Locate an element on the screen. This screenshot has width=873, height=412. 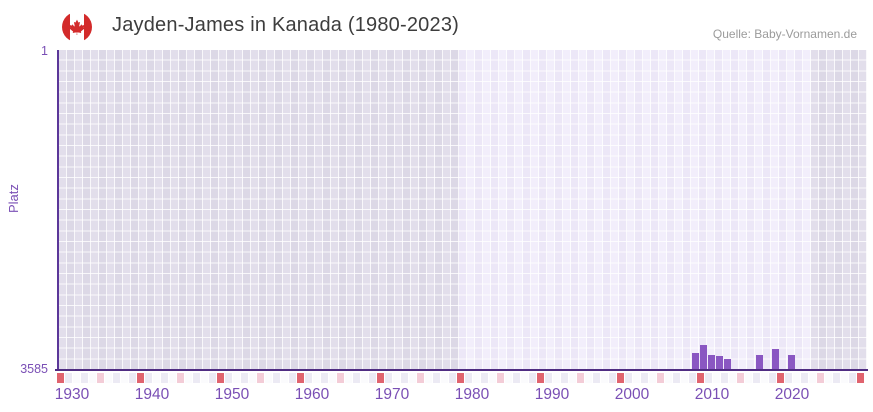
bar-2019 is located at coordinates (775, 359).